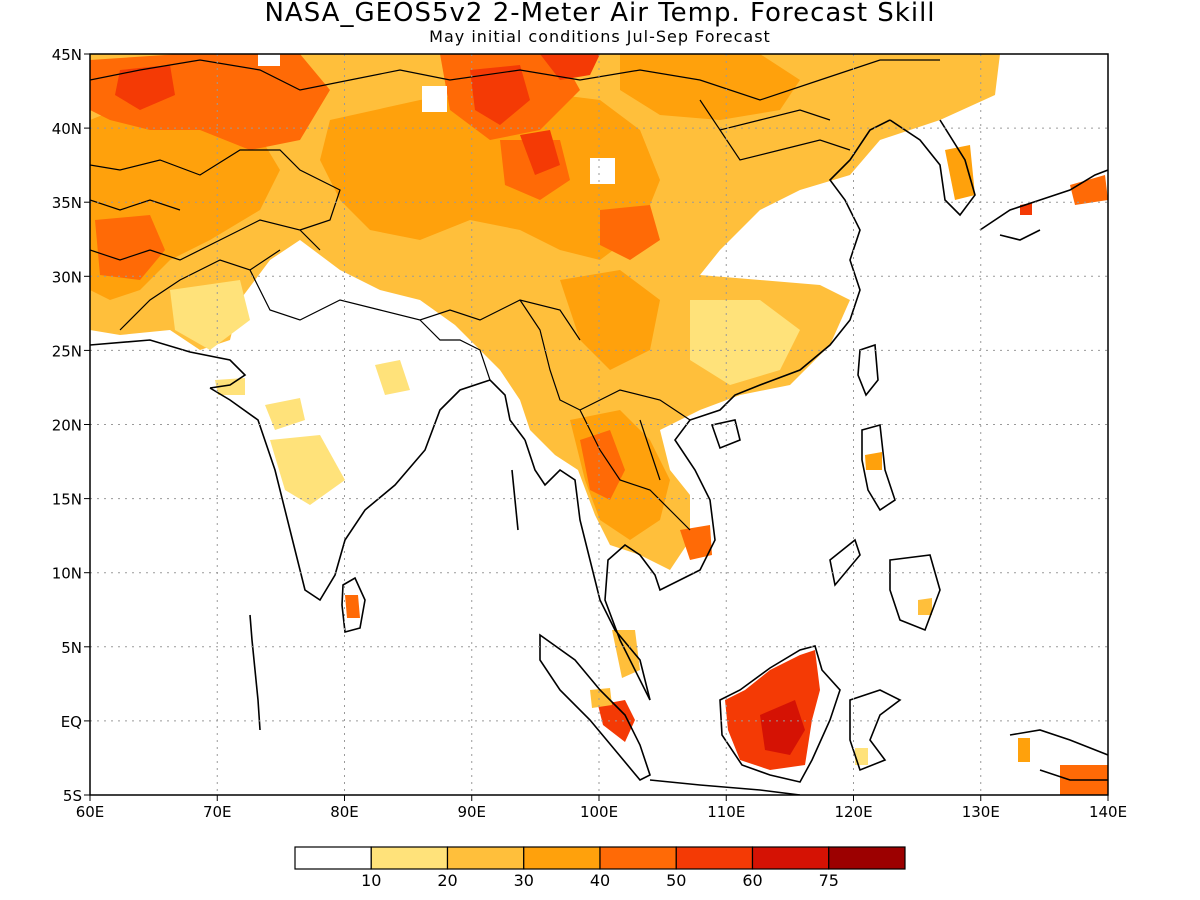 Image resolution: width=1200 pixels, height=900 pixels. What do you see at coordinates (67, 203) in the screenshot?
I see `lat-tick-label: 35N` at bounding box center [67, 203].